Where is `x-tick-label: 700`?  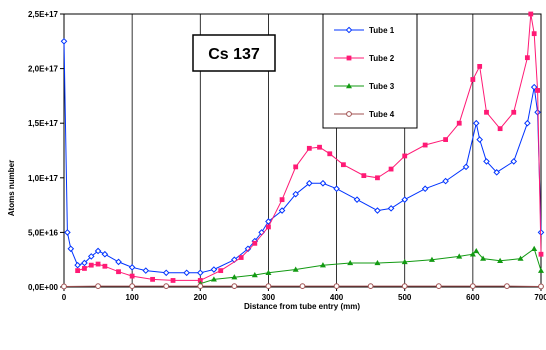 x-tick-label: 700 is located at coordinates (540, 297).